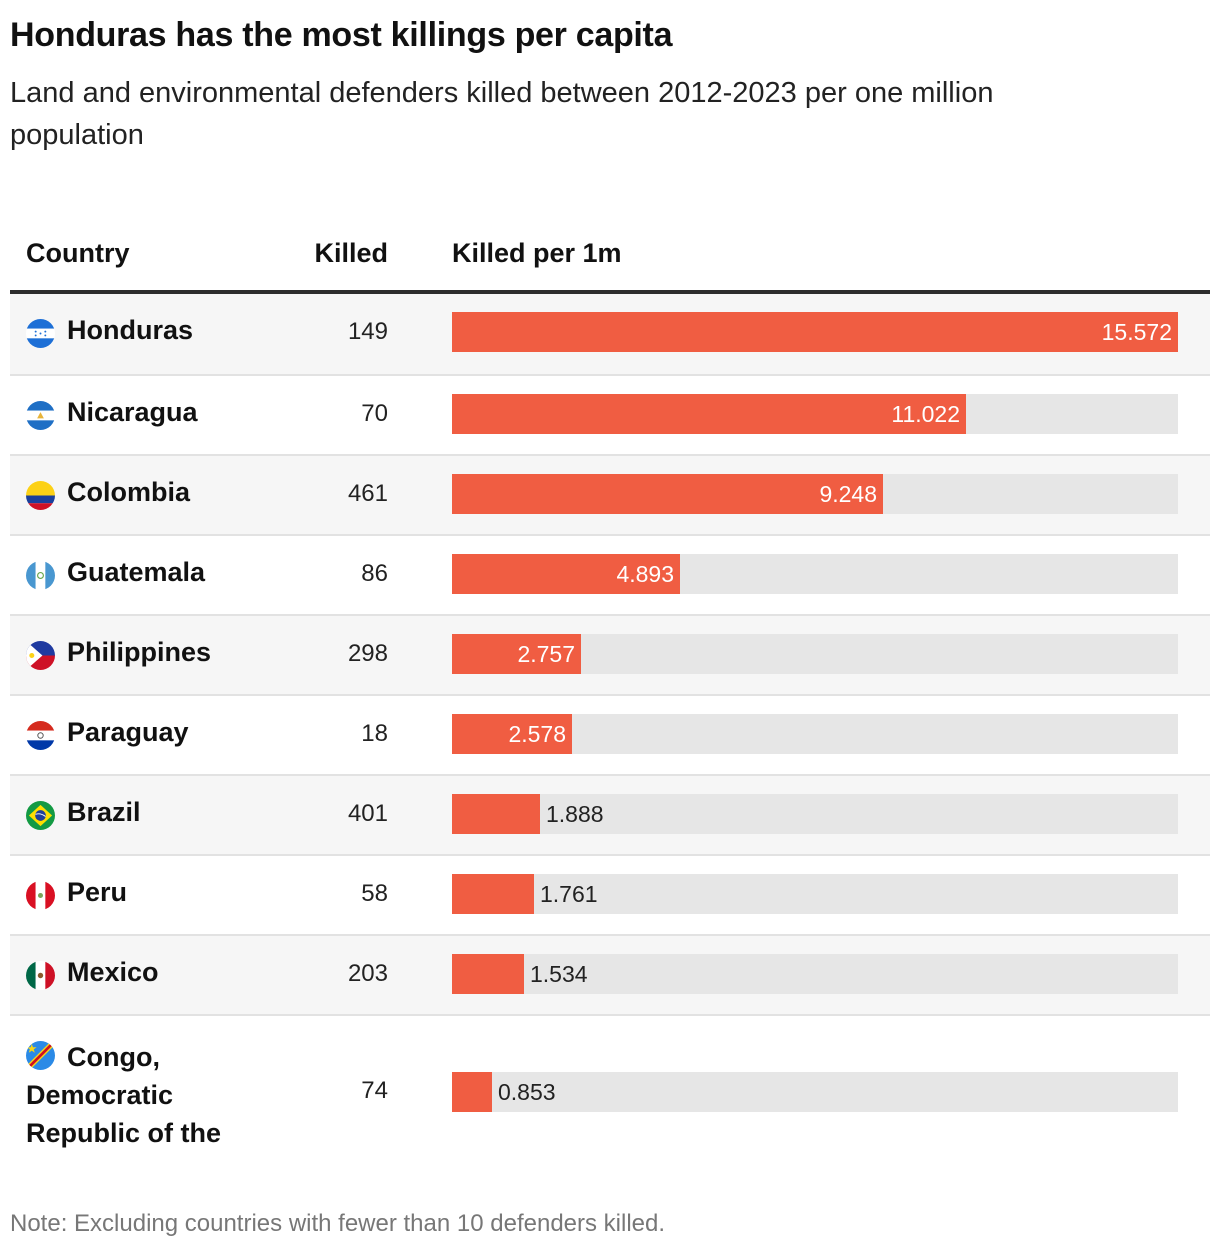  I want to click on killed-count: 58, so click(374, 893).